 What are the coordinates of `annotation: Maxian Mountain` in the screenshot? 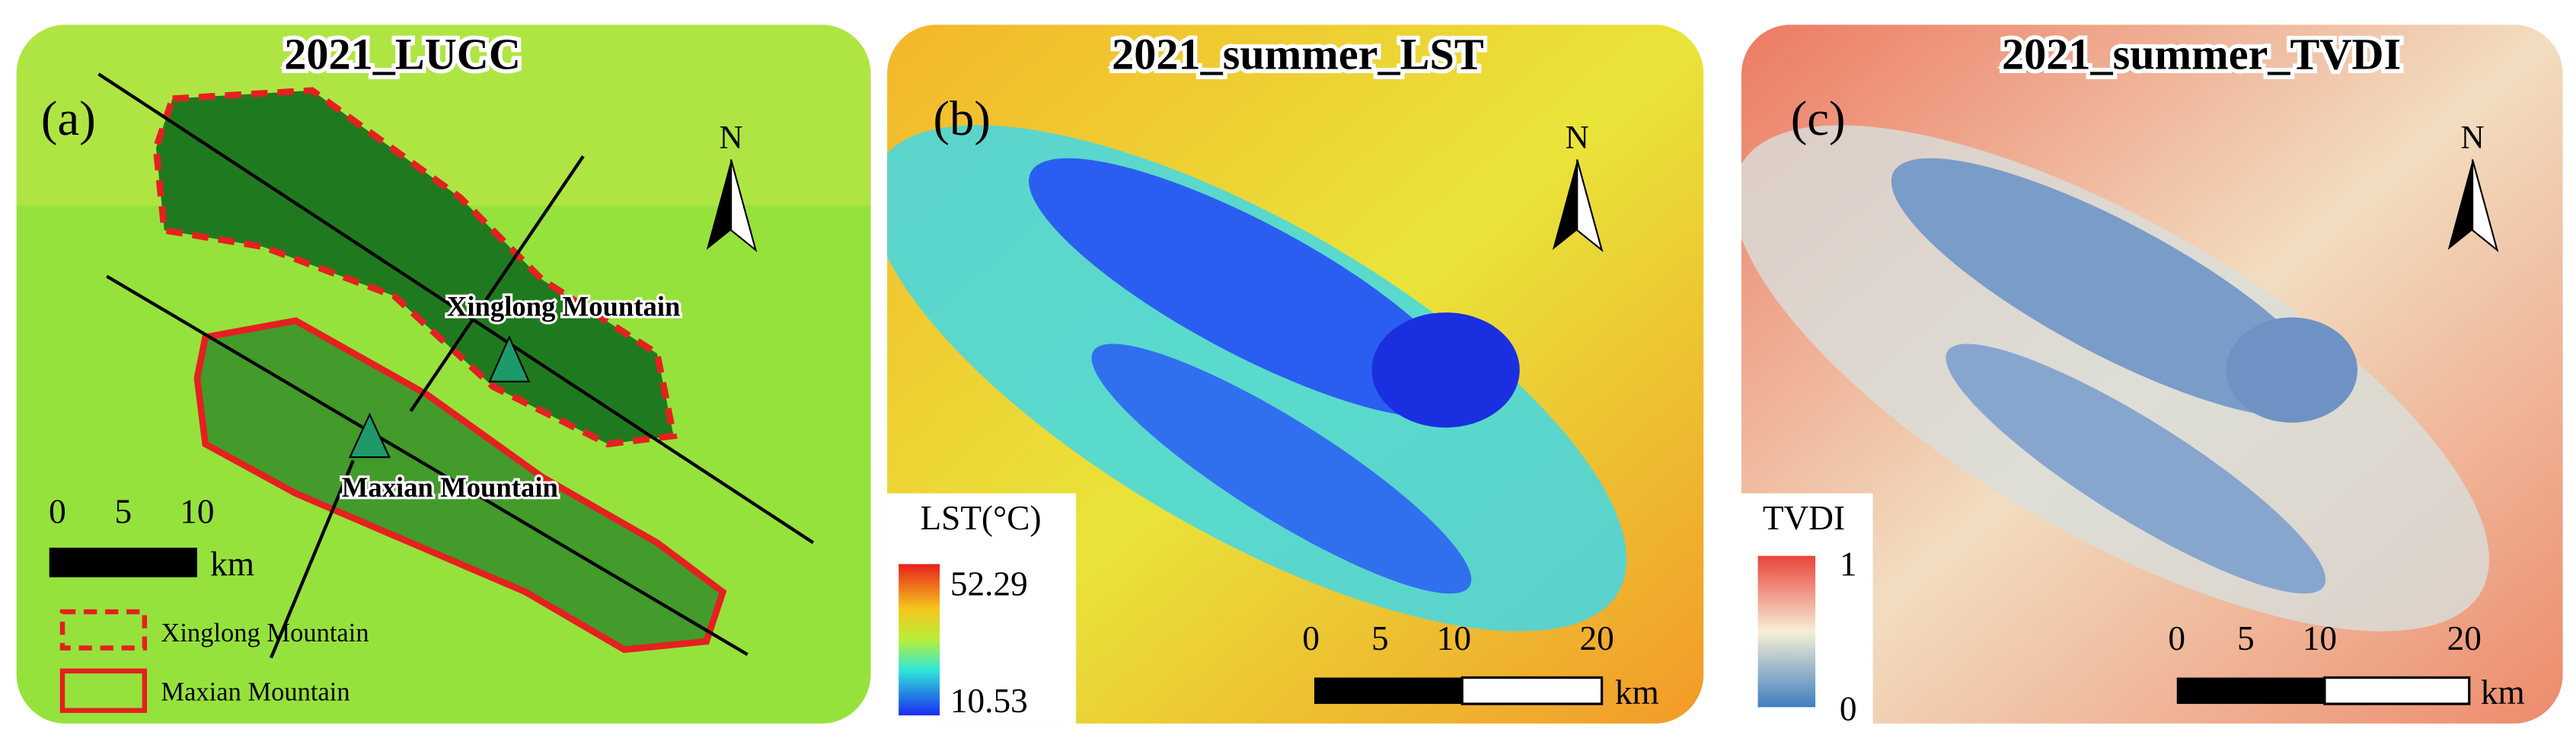 It's located at (450, 487).